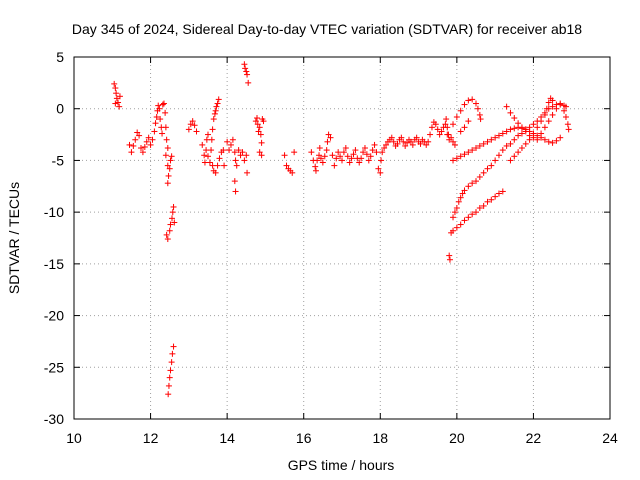 This screenshot has height=480, width=640. I want to click on y-tick-label: 0, so click(60, 109).